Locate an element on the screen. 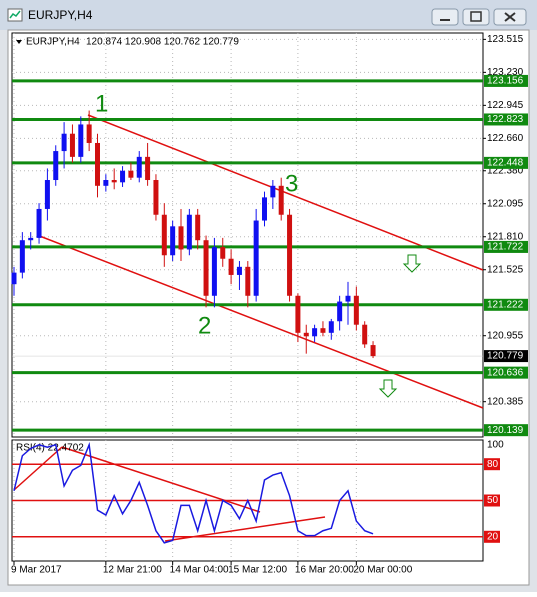 Image resolution: width=537 pixels, height=597 pixels. level-label: 121.722 is located at coordinates (505, 247).